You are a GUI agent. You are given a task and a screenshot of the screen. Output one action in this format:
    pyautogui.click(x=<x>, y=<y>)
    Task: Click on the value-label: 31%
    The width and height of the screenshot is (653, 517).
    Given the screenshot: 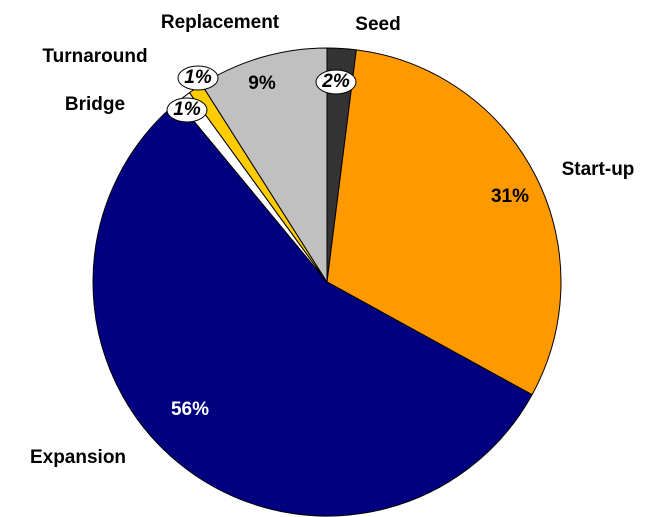 What is the action you would take?
    pyautogui.click(x=510, y=196)
    